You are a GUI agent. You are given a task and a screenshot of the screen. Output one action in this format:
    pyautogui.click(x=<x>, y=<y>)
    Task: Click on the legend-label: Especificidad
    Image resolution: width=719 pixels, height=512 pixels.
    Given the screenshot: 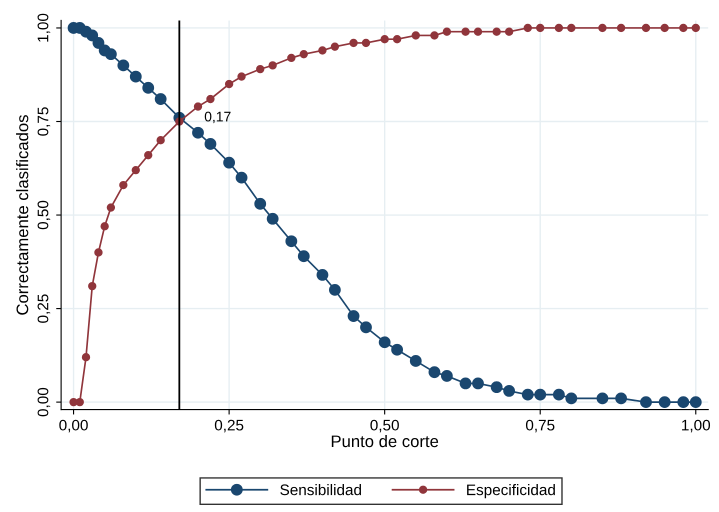 What is the action you would take?
    pyautogui.click(x=511, y=491)
    